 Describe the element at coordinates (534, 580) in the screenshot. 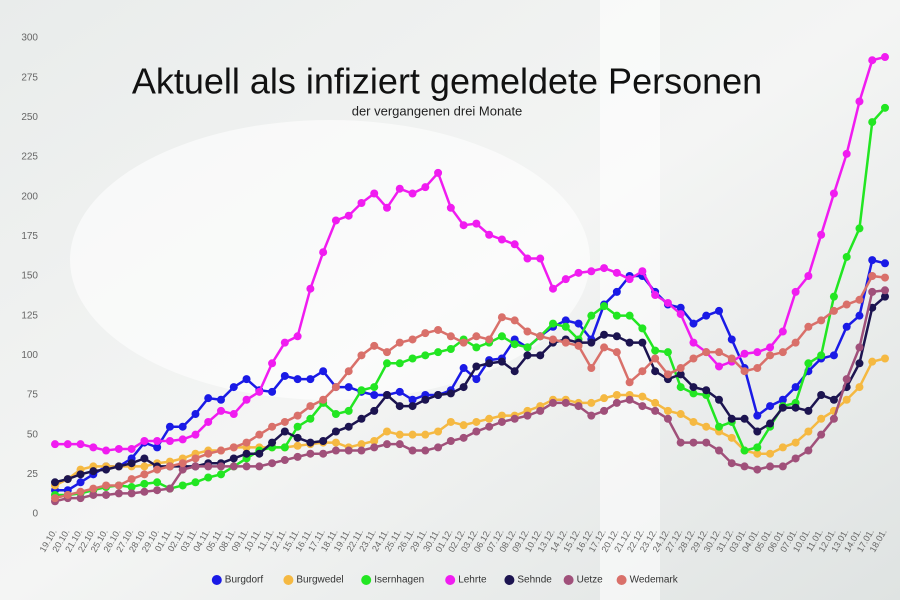

I see `legend-label: Sehnde` at that location.